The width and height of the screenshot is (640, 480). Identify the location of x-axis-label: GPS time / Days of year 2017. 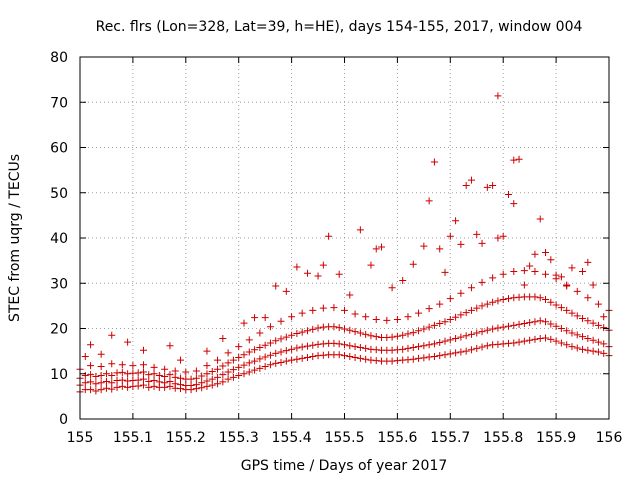
(344, 466).